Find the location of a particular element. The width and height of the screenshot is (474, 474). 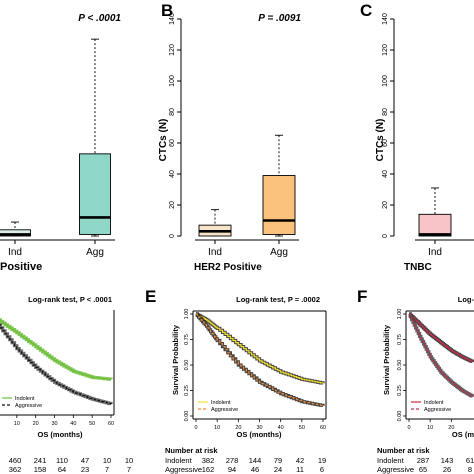

panel-f-legend-label: Indolent is located at coordinates (434, 403).